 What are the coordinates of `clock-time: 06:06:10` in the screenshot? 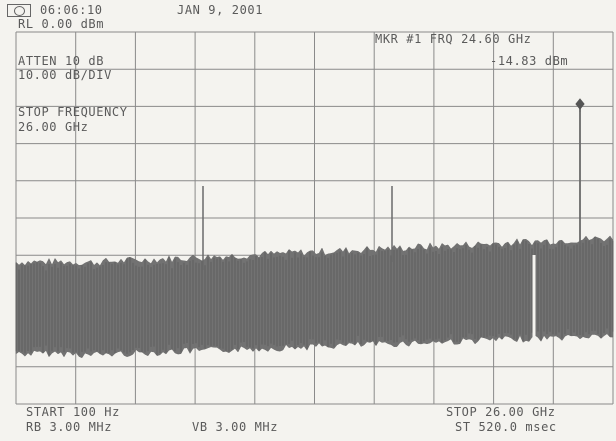 It's located at (71, 10).